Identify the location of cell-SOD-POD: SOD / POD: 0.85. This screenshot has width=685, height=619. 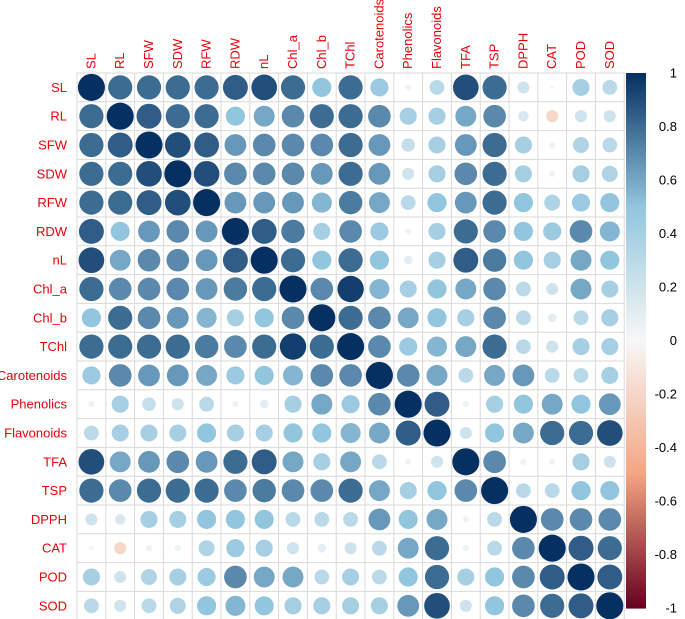
(581, 606).